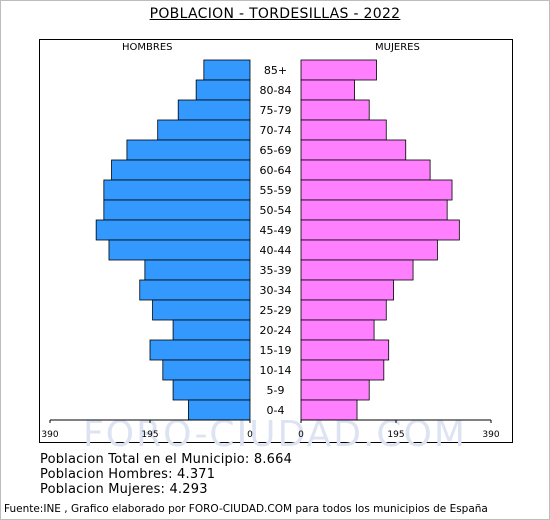 This screenshot has height=520, width=550. Describe the element at coordinates (276, 150) in the screenshot. I see `age-label-65-69: 65-69` at that location.